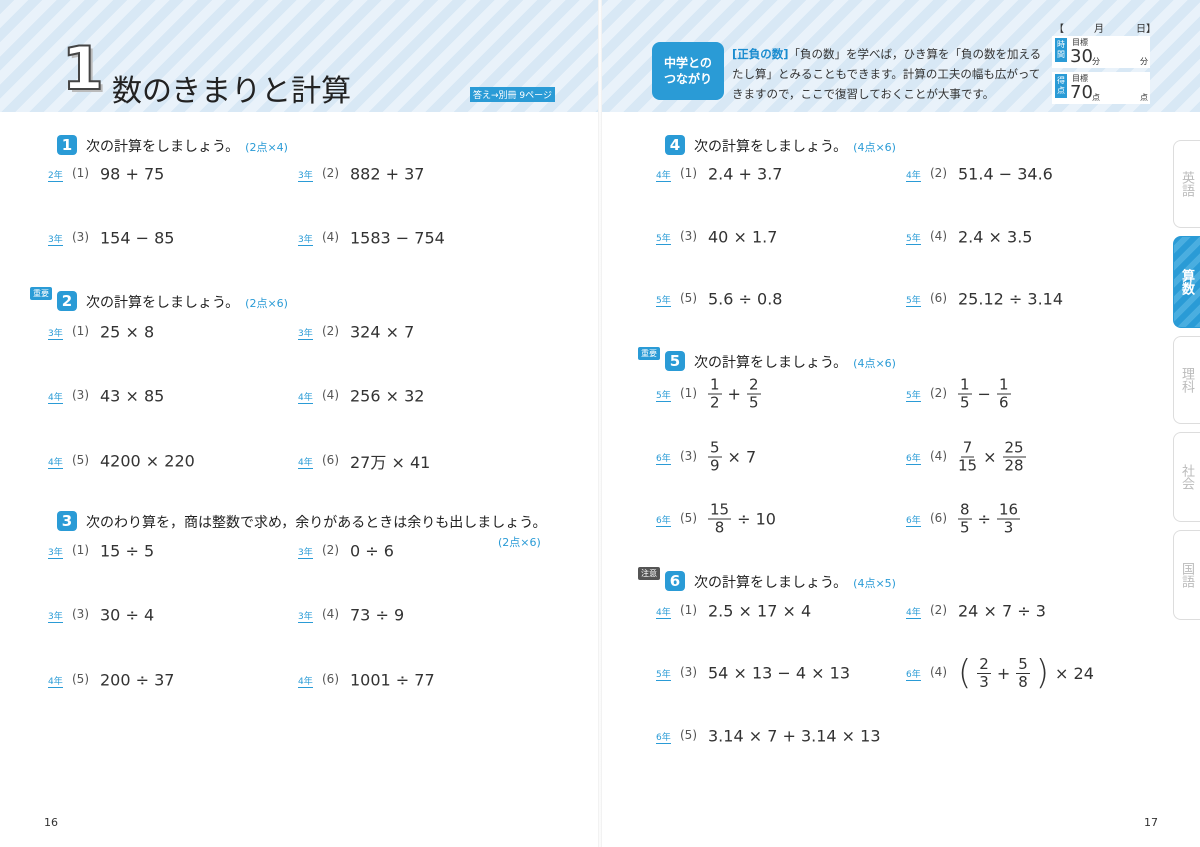 This screenshot has height=847, width=1200. What do you see at coordinates (132, 396) in the screenshot?
I see `expression: 43 × 85` at bounding box center [132, 396].